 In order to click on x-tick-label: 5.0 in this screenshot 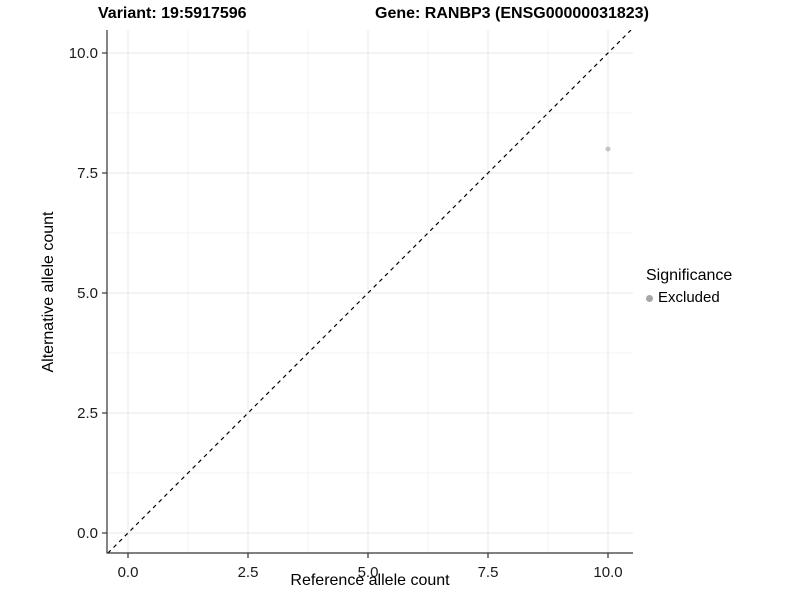, I will do `click(368, 572)`.